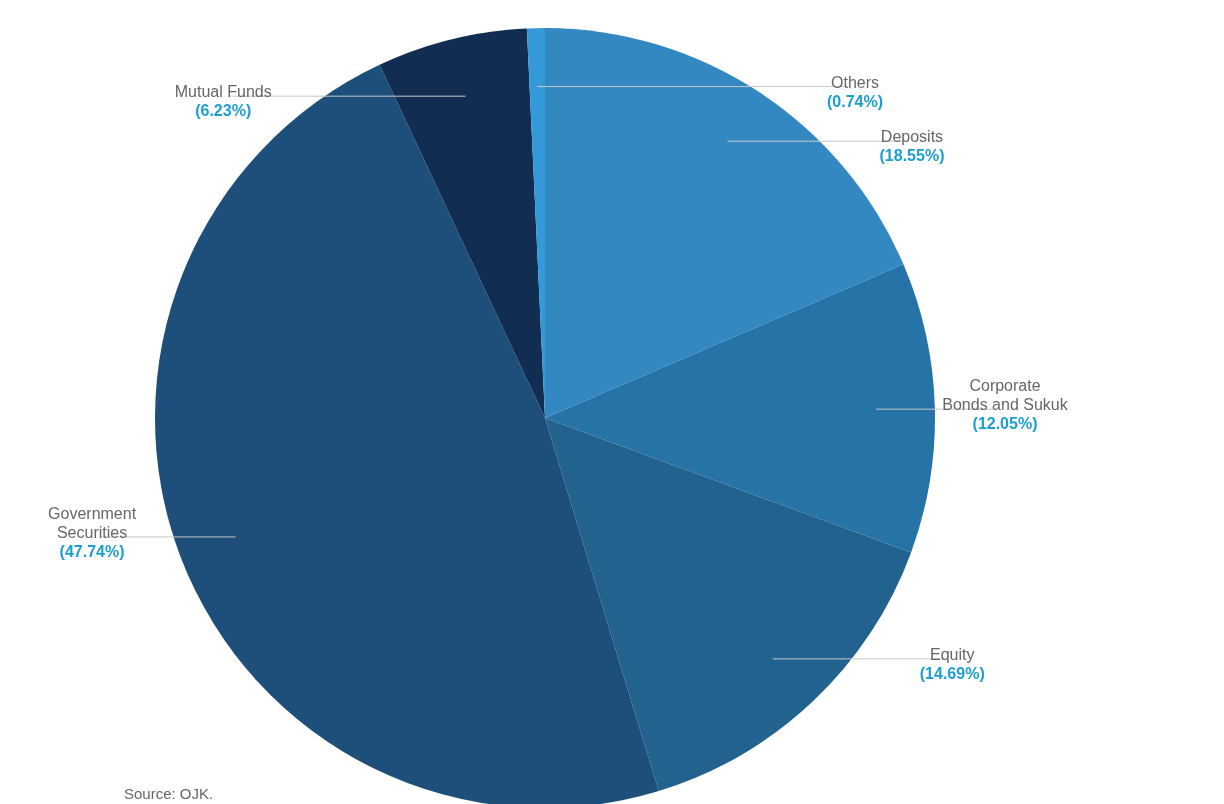 The height and width of the screenshot is (804, 1224). I want to click on slice-label: Government Securities, so click(92, 522).